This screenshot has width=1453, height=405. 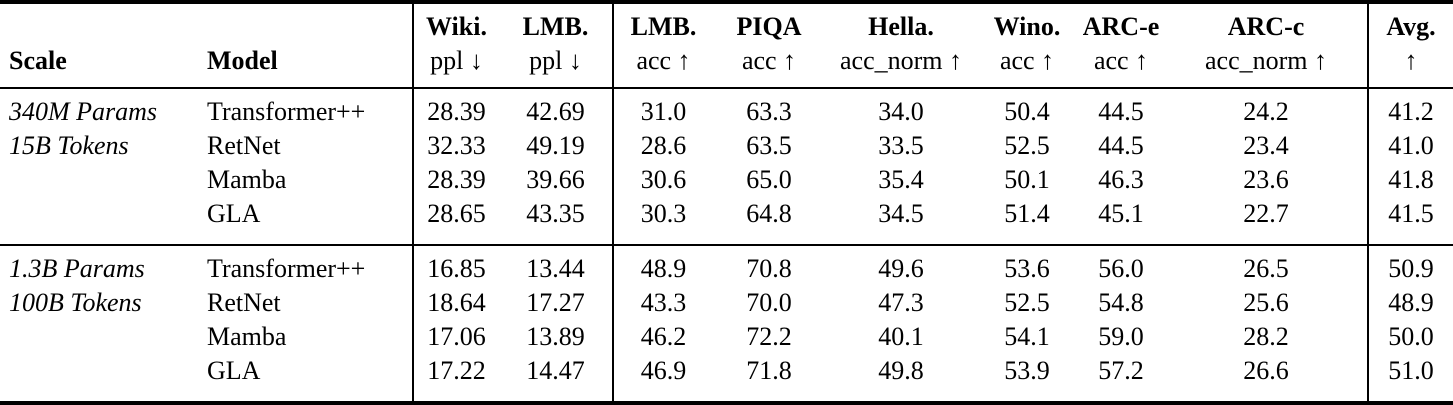 What do you see at coordinates (769, 179) in the screenshot?
I see `metric-value-cell: 65.0` at bounding box center [769, 179].